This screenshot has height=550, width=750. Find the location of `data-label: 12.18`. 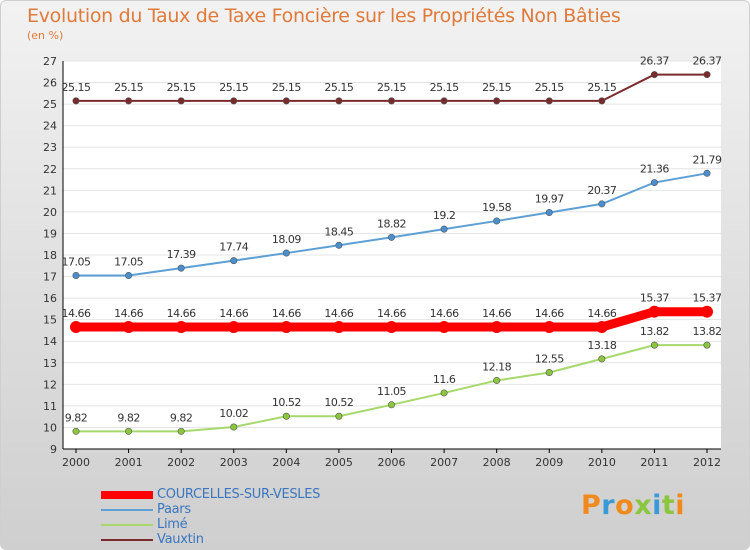

data-label: 12.18 is located at coordinates (496, 366).